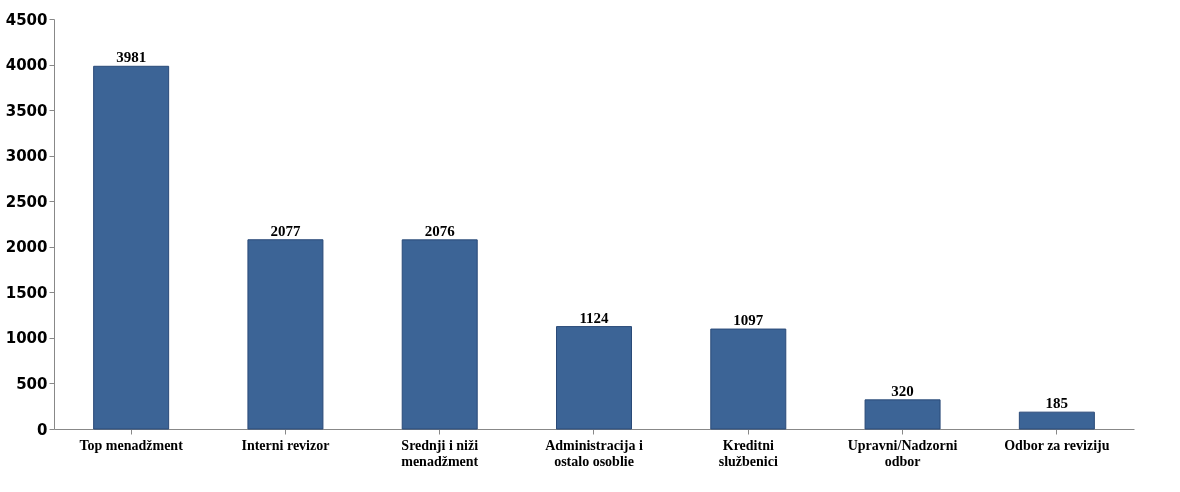  I want to click on x-tick-label: Upravni/Nadzorni odbor, so click(902, 453).